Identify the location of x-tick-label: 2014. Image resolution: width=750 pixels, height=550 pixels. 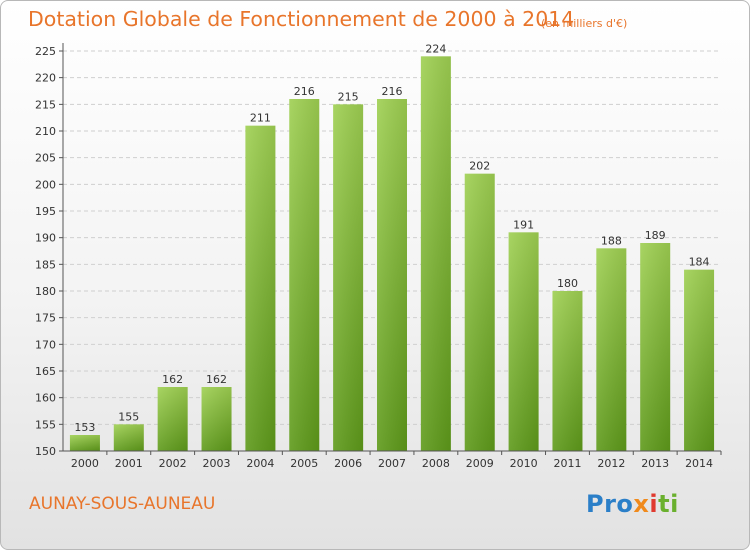
(699, 463).